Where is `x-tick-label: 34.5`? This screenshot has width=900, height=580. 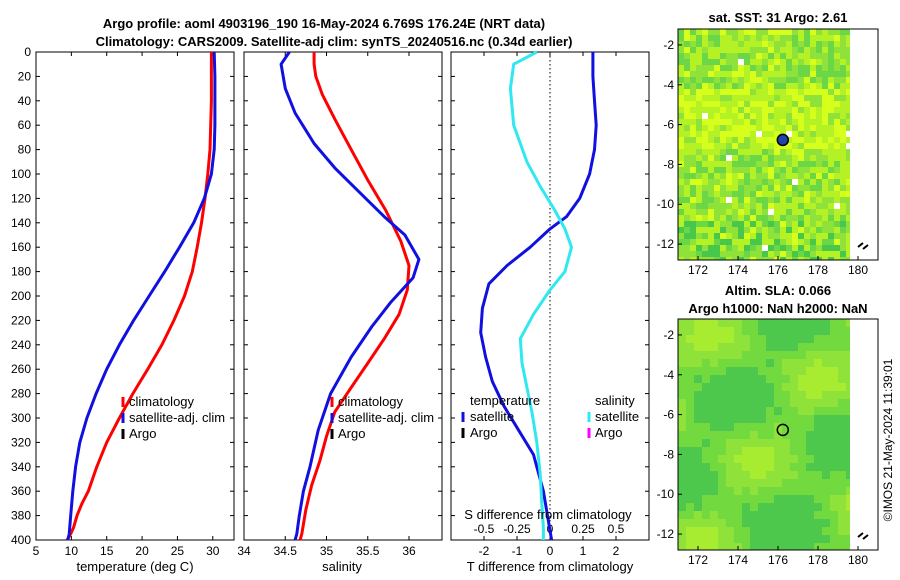 x-tick-label: 34.5 is located at coordinates (286, 551).